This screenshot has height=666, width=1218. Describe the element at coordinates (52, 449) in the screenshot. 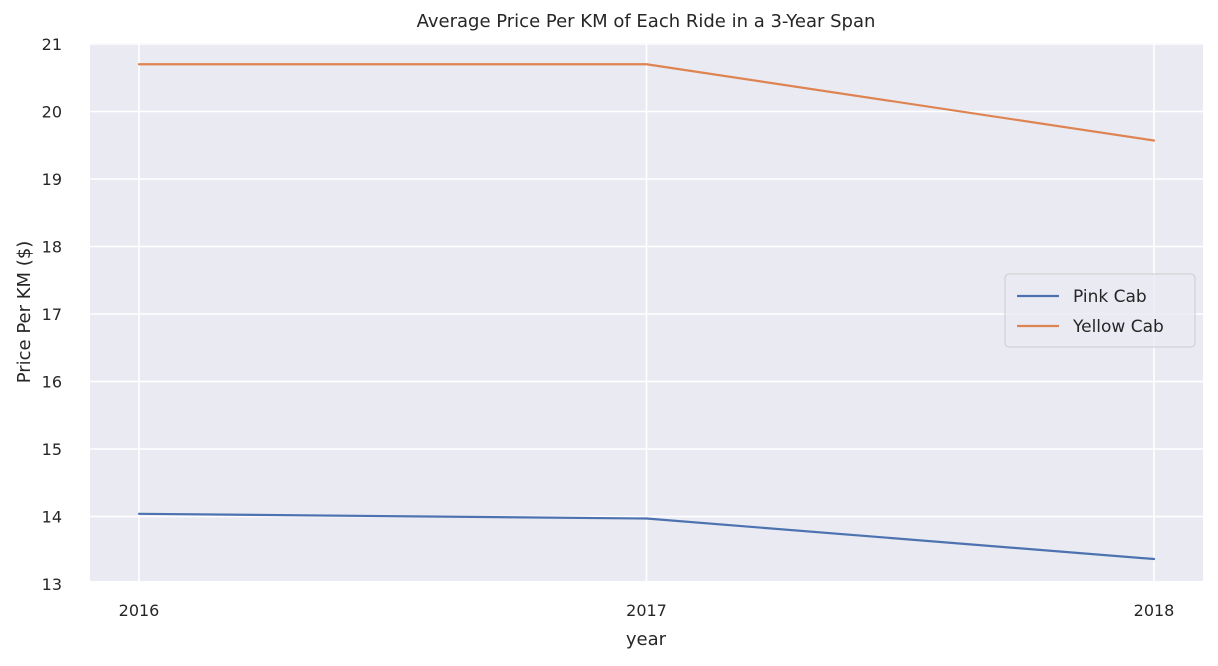

I see `y-tick-label: 15` at that location.